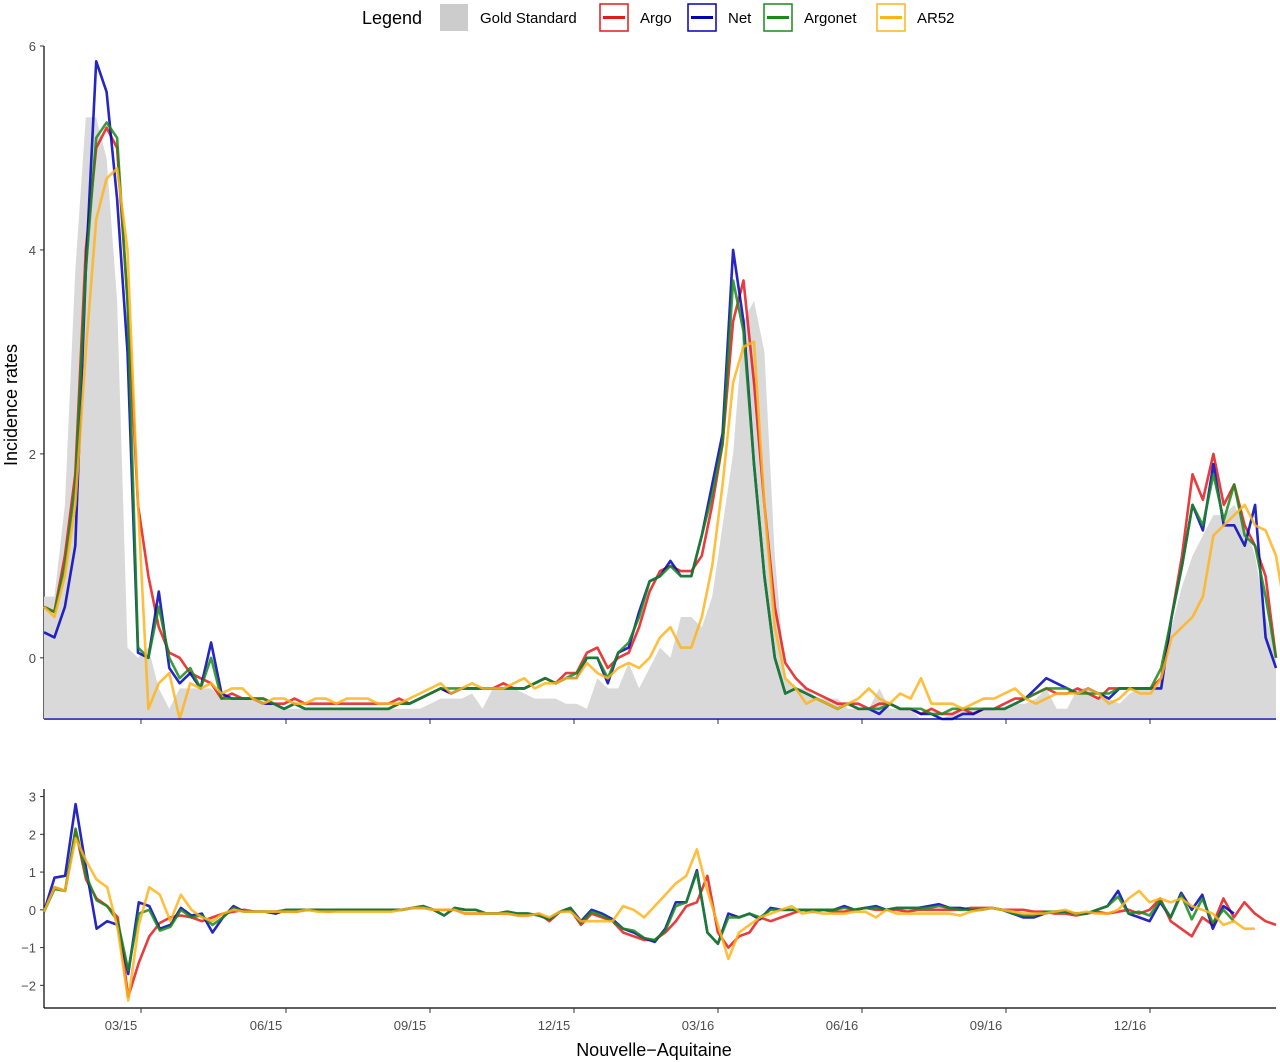 The width and height of the screenshot is (1280, 1062). What do you see at coordinates (32, 46) in the screenshot?
I see `y-tick-label: 6` at bounding box center [32, 46].